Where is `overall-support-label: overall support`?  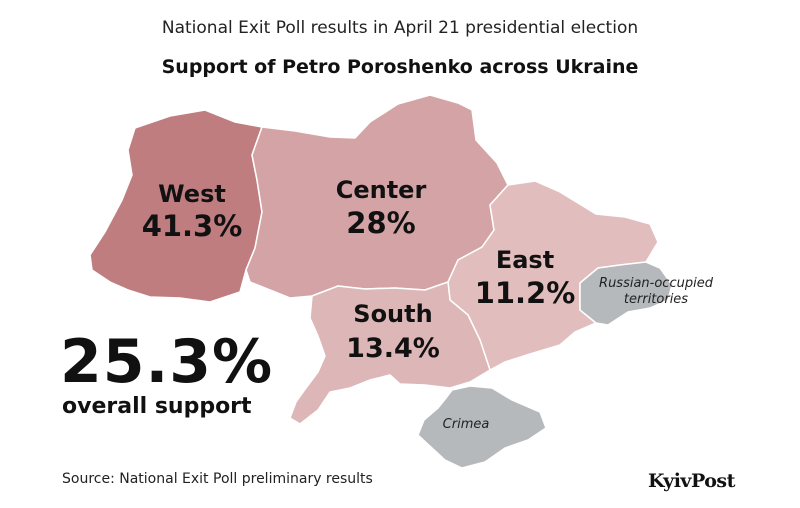
overall-support-label: overall support is located at coordinates (157, 406).